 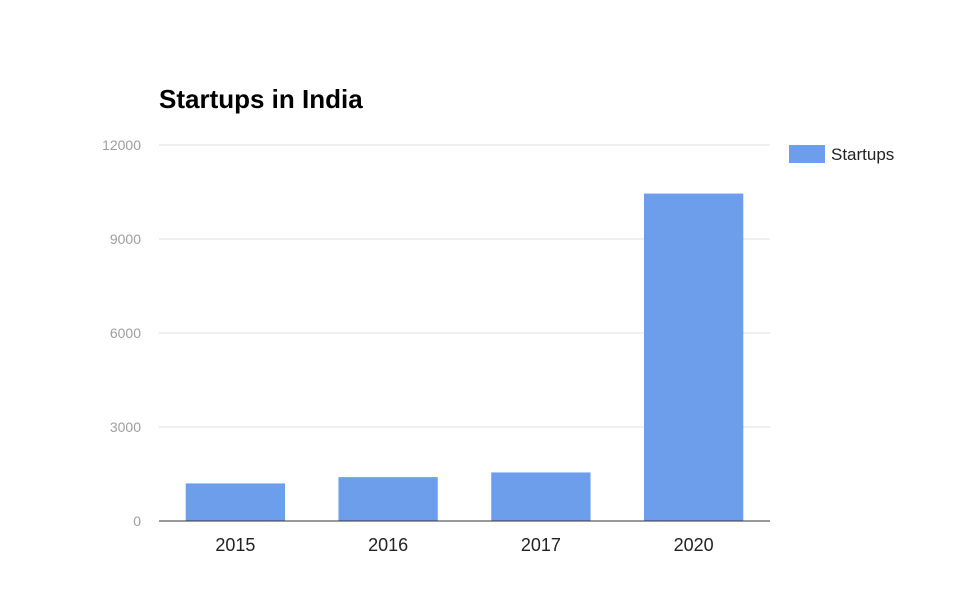 What do you see at coordinates (694, 545) in the screenshot?
I see `x-tick-label: 2020` at bounding box center [694, 545].